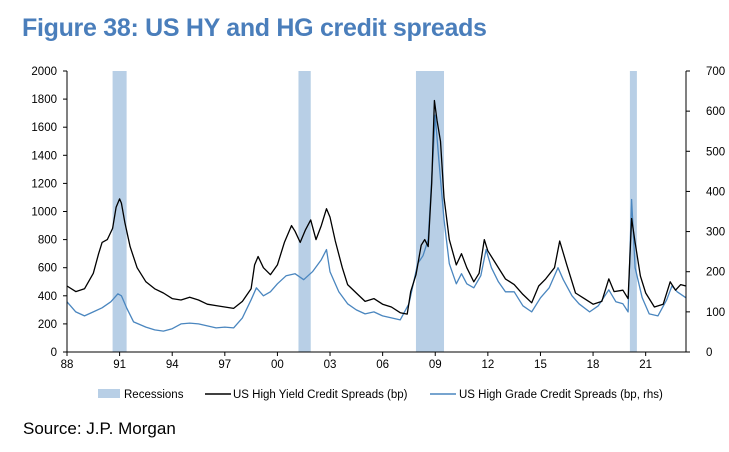 The height and width of the screenshot is (452, 729). What do you see at coordinates (320, 395) in the screenshot?
I see `legend-label-hy: US High Yield Credit Spreads (bp)` at bounding box center [320, 395].